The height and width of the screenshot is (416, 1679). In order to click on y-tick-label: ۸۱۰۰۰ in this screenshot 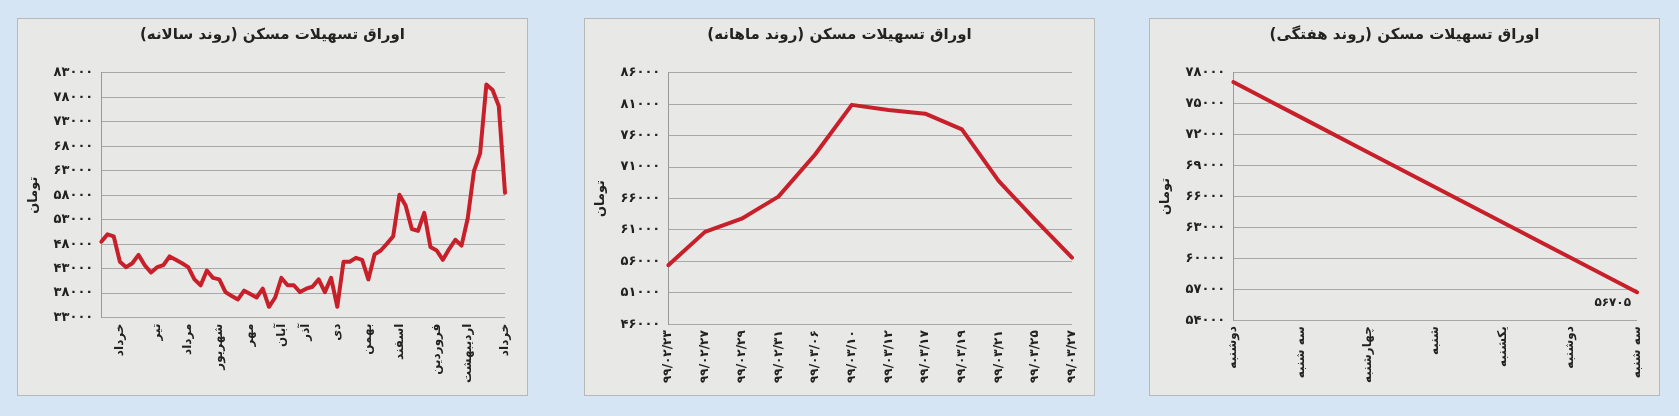, I will do `click(640, 103)`.